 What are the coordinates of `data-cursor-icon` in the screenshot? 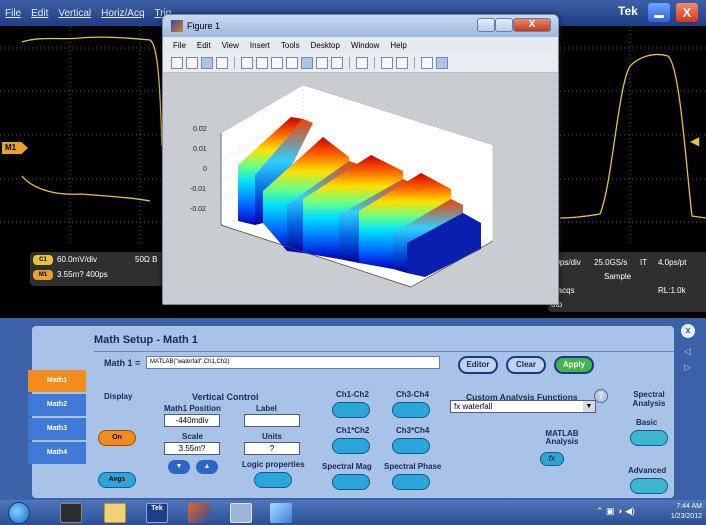 It's located at (322, 62).